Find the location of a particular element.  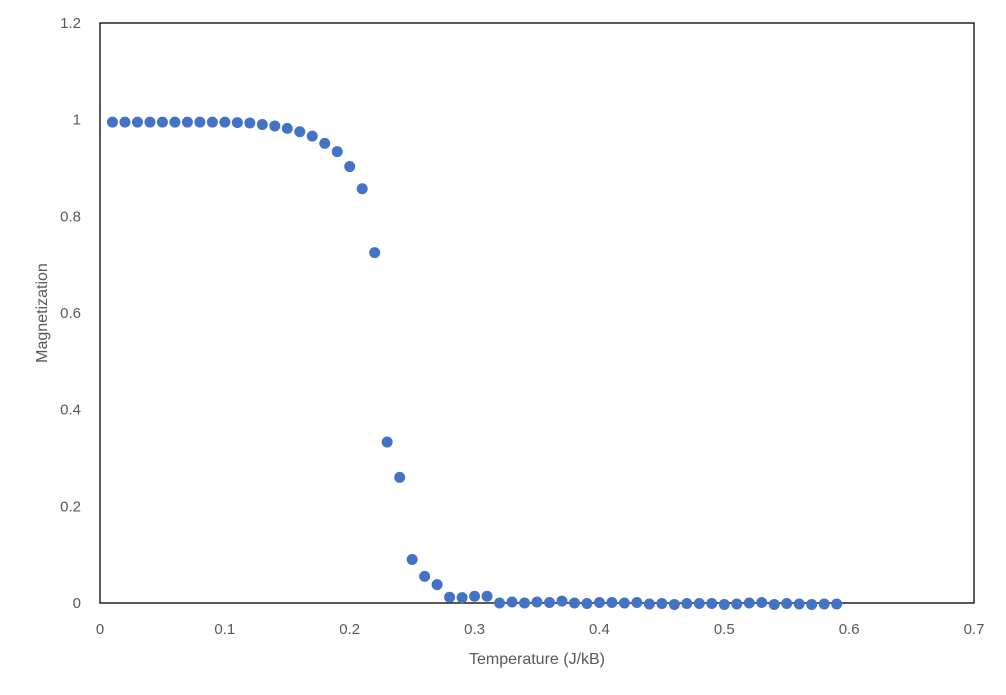

y-tick-label: 0.4 is located at coordinates (70, 410).